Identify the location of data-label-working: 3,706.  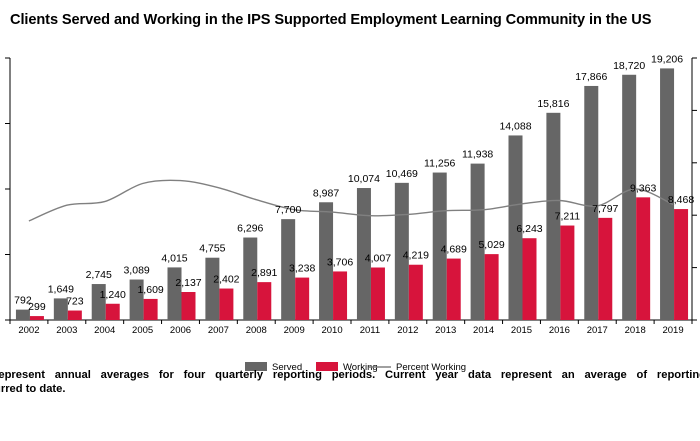
(340, 262).